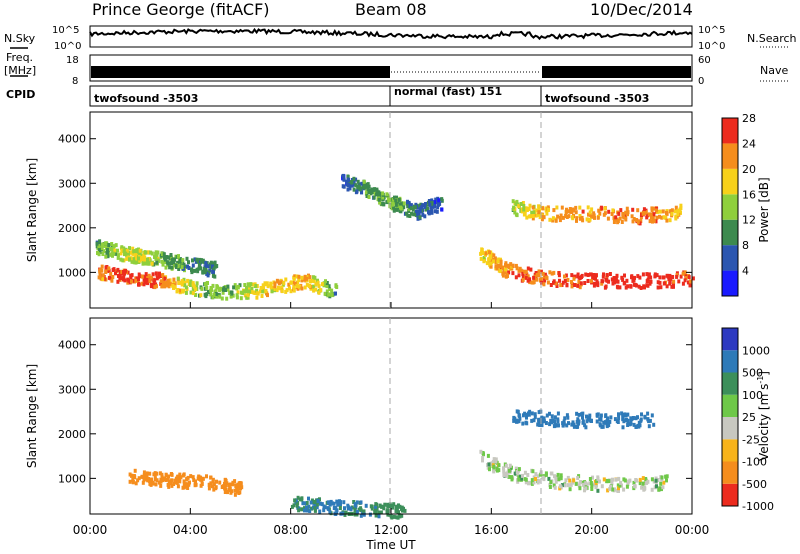 The image size is (800, 554). Describe the element at coordinates (19, 57) in the screenshot. I see `freq-label-1: Freq.` at that location.